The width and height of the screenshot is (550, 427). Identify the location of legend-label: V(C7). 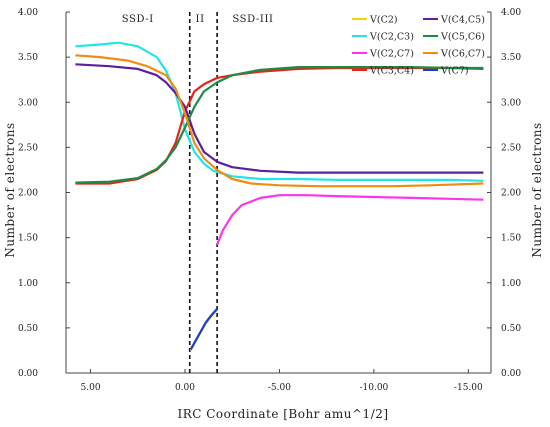
(454, 71).